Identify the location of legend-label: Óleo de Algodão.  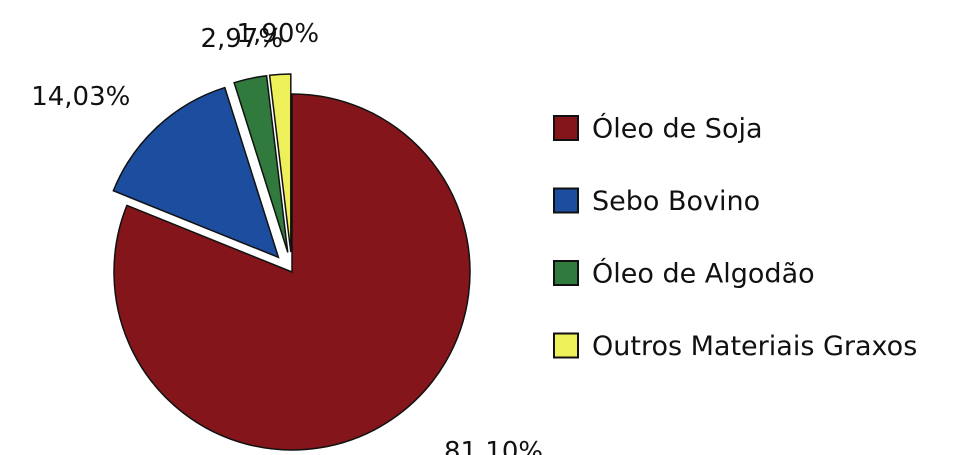
(703, 274).